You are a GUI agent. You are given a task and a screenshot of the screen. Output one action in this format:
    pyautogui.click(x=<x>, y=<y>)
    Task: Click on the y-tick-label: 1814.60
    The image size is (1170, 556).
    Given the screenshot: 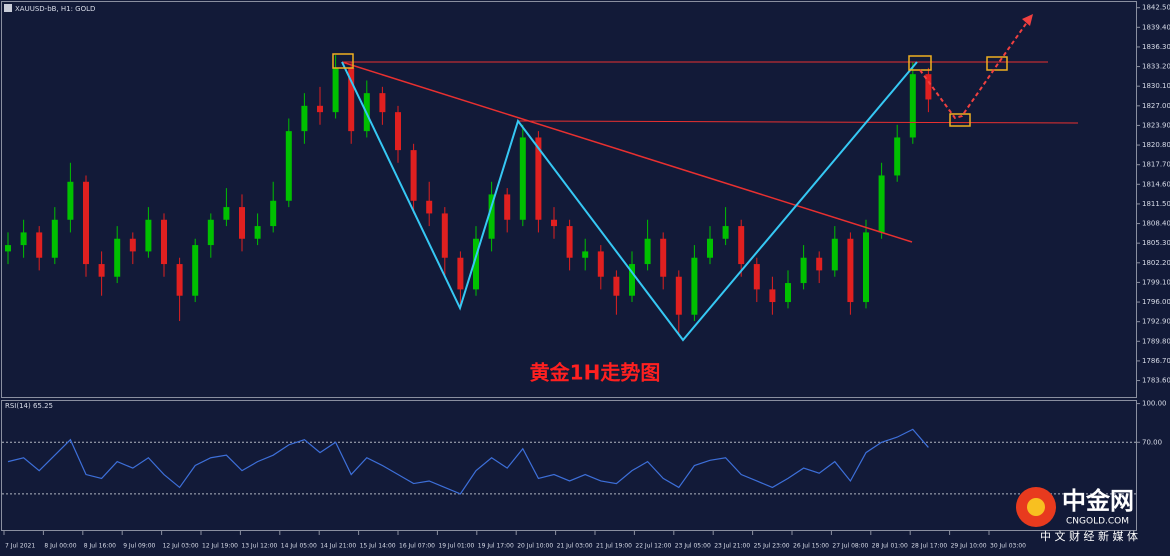 What is the action you would take?
    pyautogui.click(x=1156, y=184)
    